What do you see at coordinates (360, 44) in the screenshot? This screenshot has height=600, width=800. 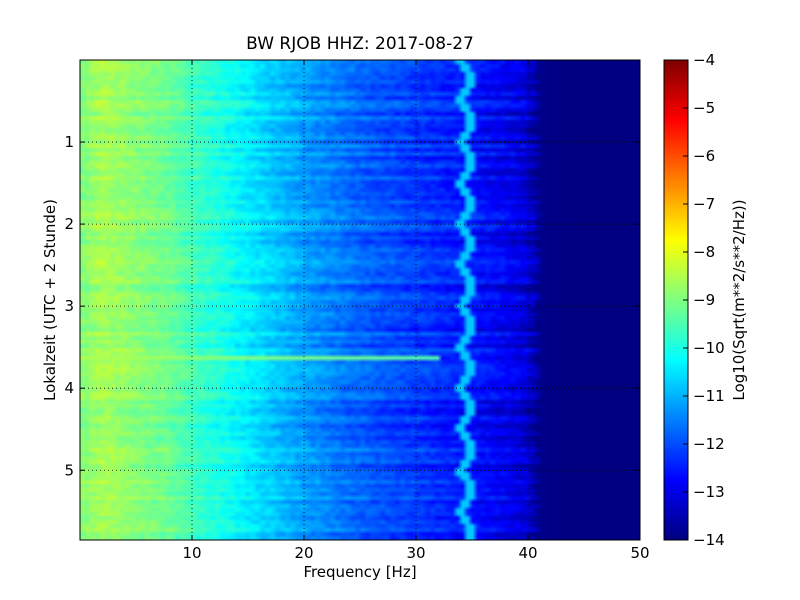 I see `chart-title: BW RJOB HHZ: 2017-08-27` at bounding box center [360, 44].